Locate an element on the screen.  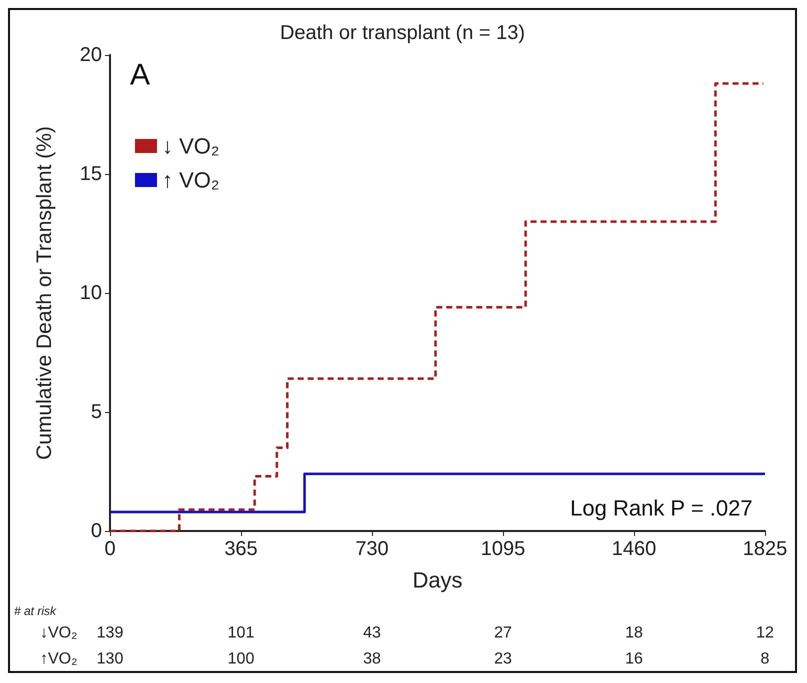
x-tick-label: 0 is located at coordinates (110, 549).